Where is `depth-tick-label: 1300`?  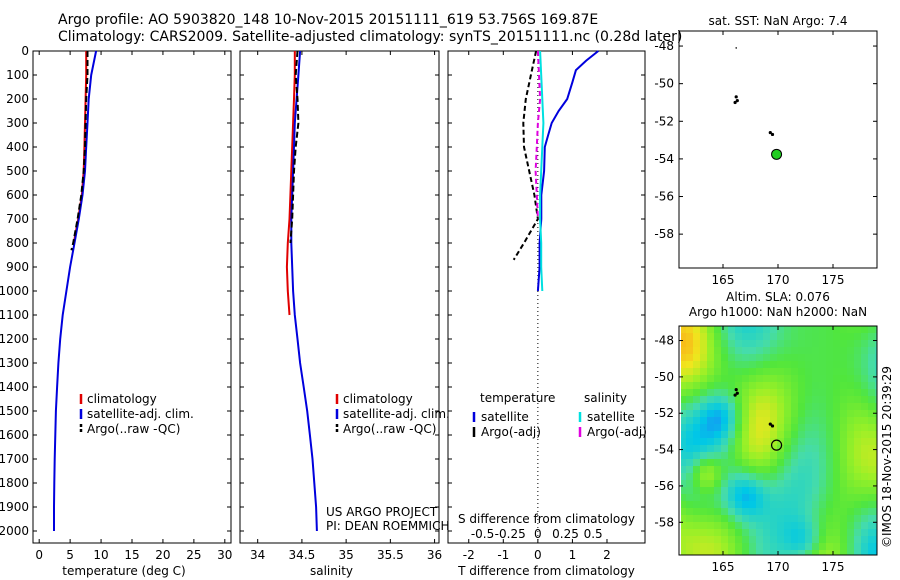
depth-tick-label: 1300 is located at coordinates (14, 363).